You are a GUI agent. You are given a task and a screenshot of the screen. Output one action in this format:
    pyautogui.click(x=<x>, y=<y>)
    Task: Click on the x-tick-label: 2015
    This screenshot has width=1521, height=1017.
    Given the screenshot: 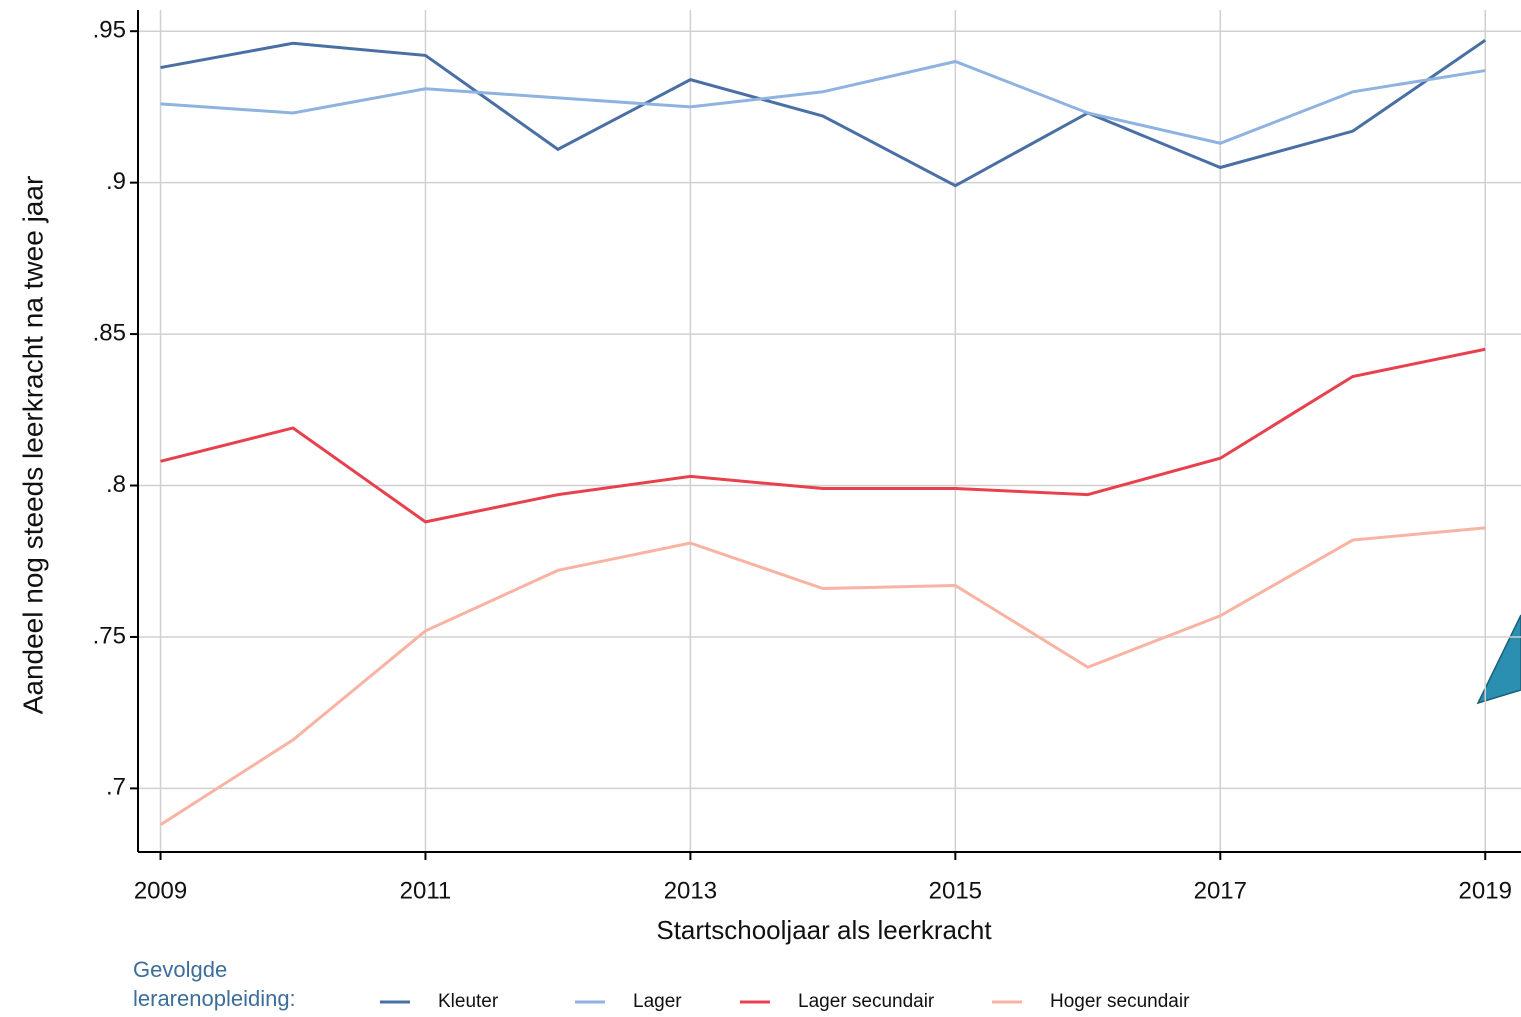 What is the action you would take?
    pyautogui.click(x=955, y=890)
    